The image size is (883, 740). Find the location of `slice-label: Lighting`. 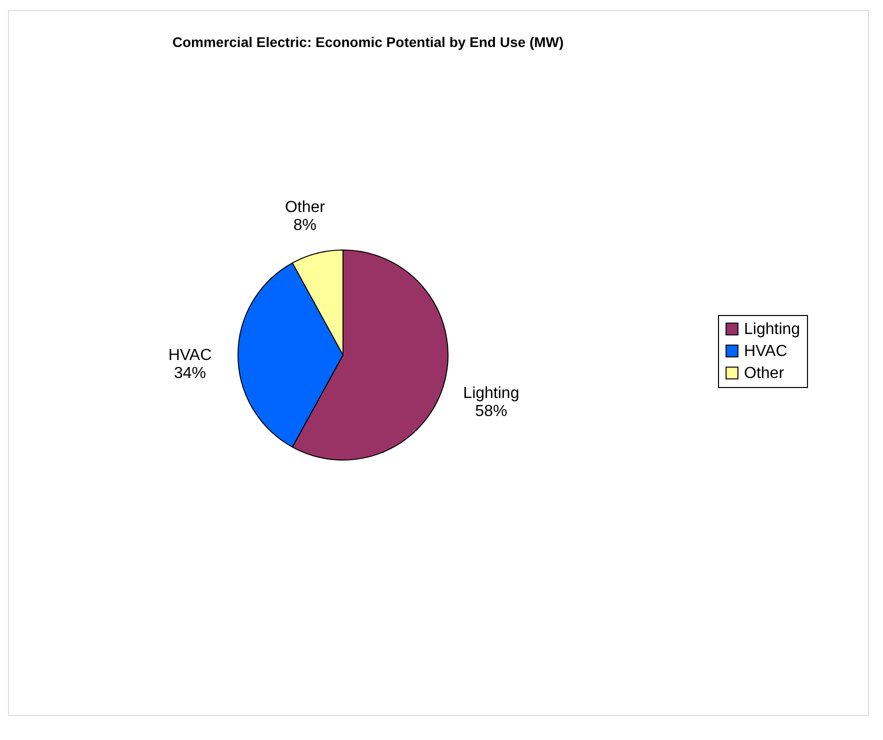

slice-label: Lighting is located at coordinates (491, 393).